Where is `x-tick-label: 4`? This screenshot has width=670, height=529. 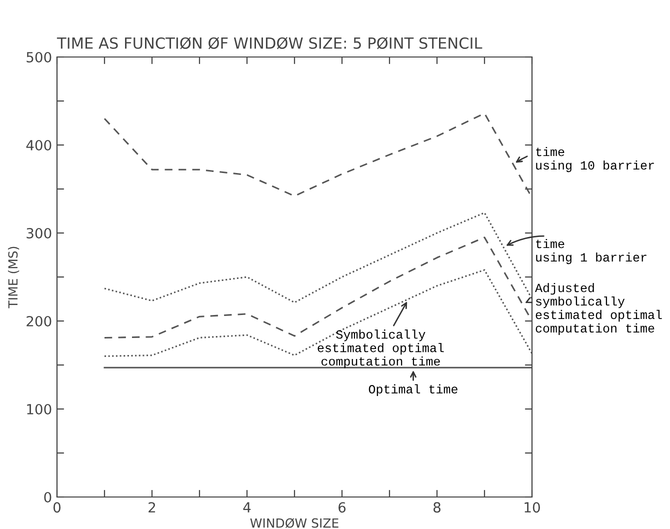
x-tick-label: 4 is located at coordinates (247, 507).